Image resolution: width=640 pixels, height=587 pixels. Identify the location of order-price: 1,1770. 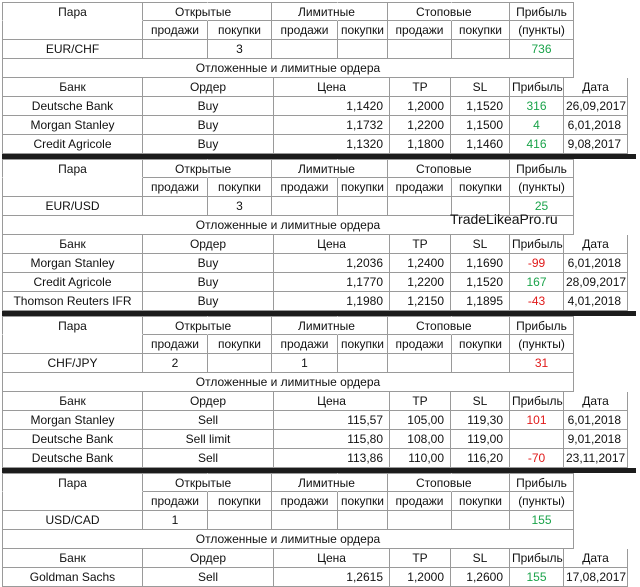
(332, 282).